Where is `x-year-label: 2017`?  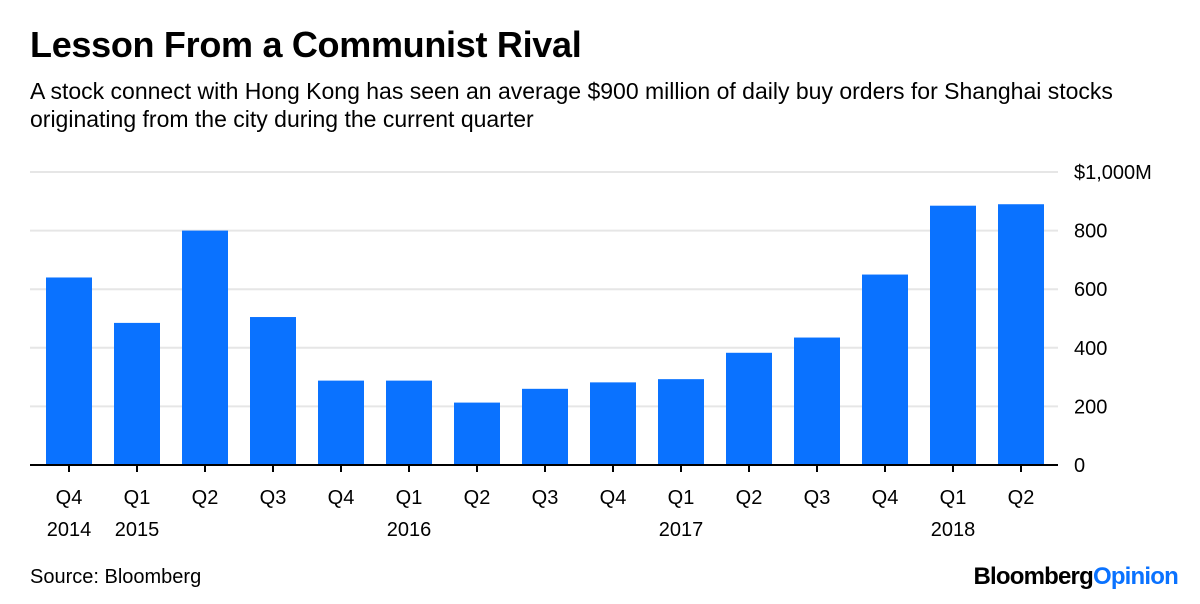
x-year-label: 2017 is located at coordinates (681, 530).